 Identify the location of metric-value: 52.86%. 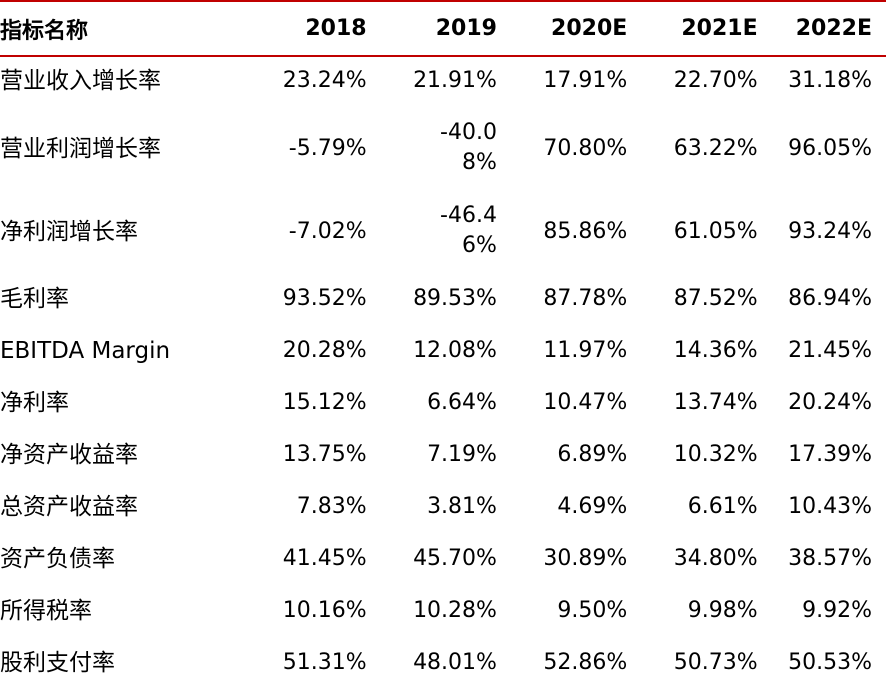
(585, 662).